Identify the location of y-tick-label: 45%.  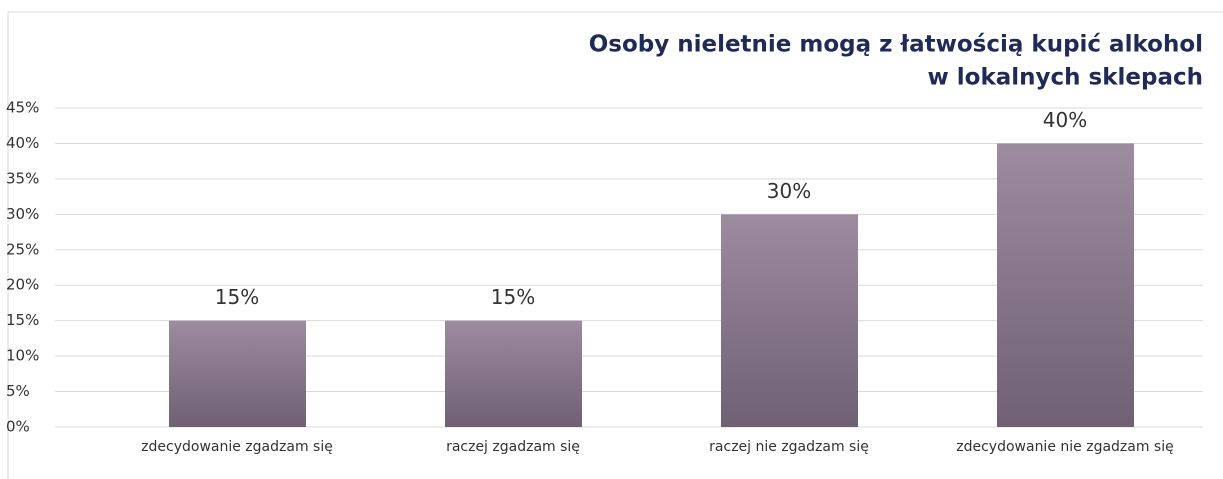
(22, 108).